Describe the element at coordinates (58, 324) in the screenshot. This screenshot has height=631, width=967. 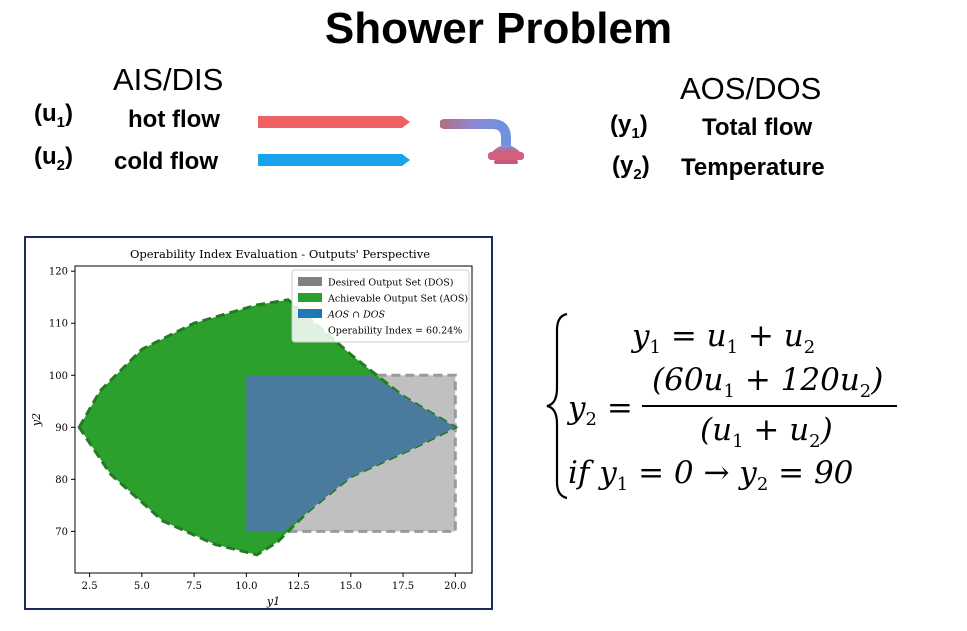
I see `y-tick-label: 110` at that location.